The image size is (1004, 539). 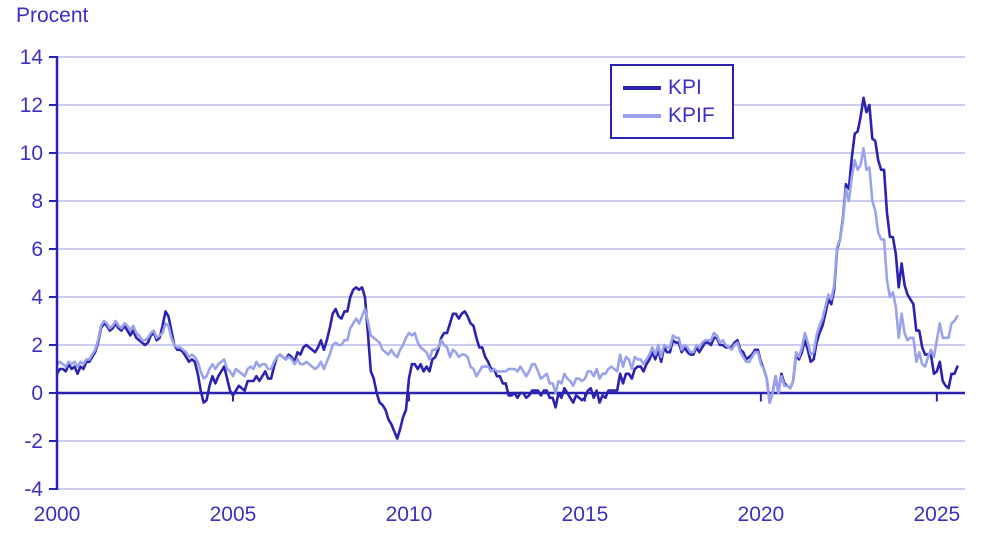 What do you see at coordinates (32, 57) in the screenshot?
I see `y-tick-label: 14` at bounding box center [32, 57].